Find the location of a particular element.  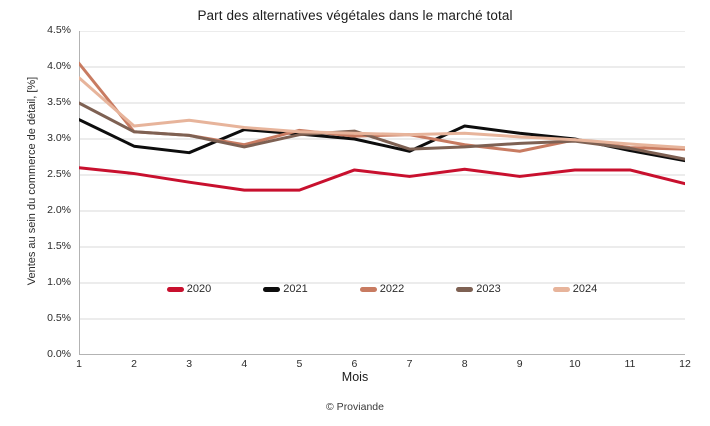

y-tick-label: 2.0% is located at coordinates (59, 210).